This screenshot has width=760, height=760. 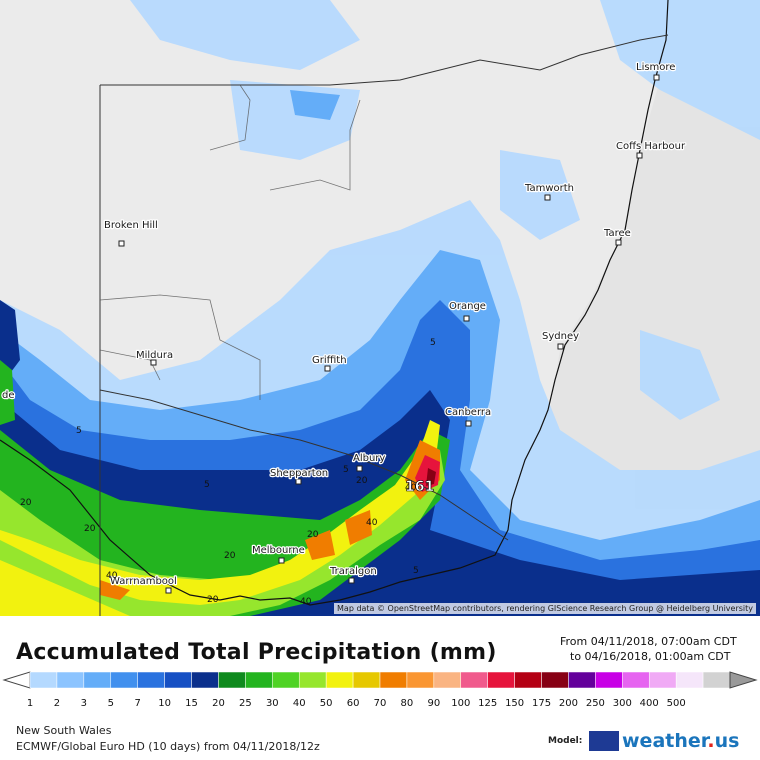 I want to click on legend-value-label: 7, so click(x=138, y=703).